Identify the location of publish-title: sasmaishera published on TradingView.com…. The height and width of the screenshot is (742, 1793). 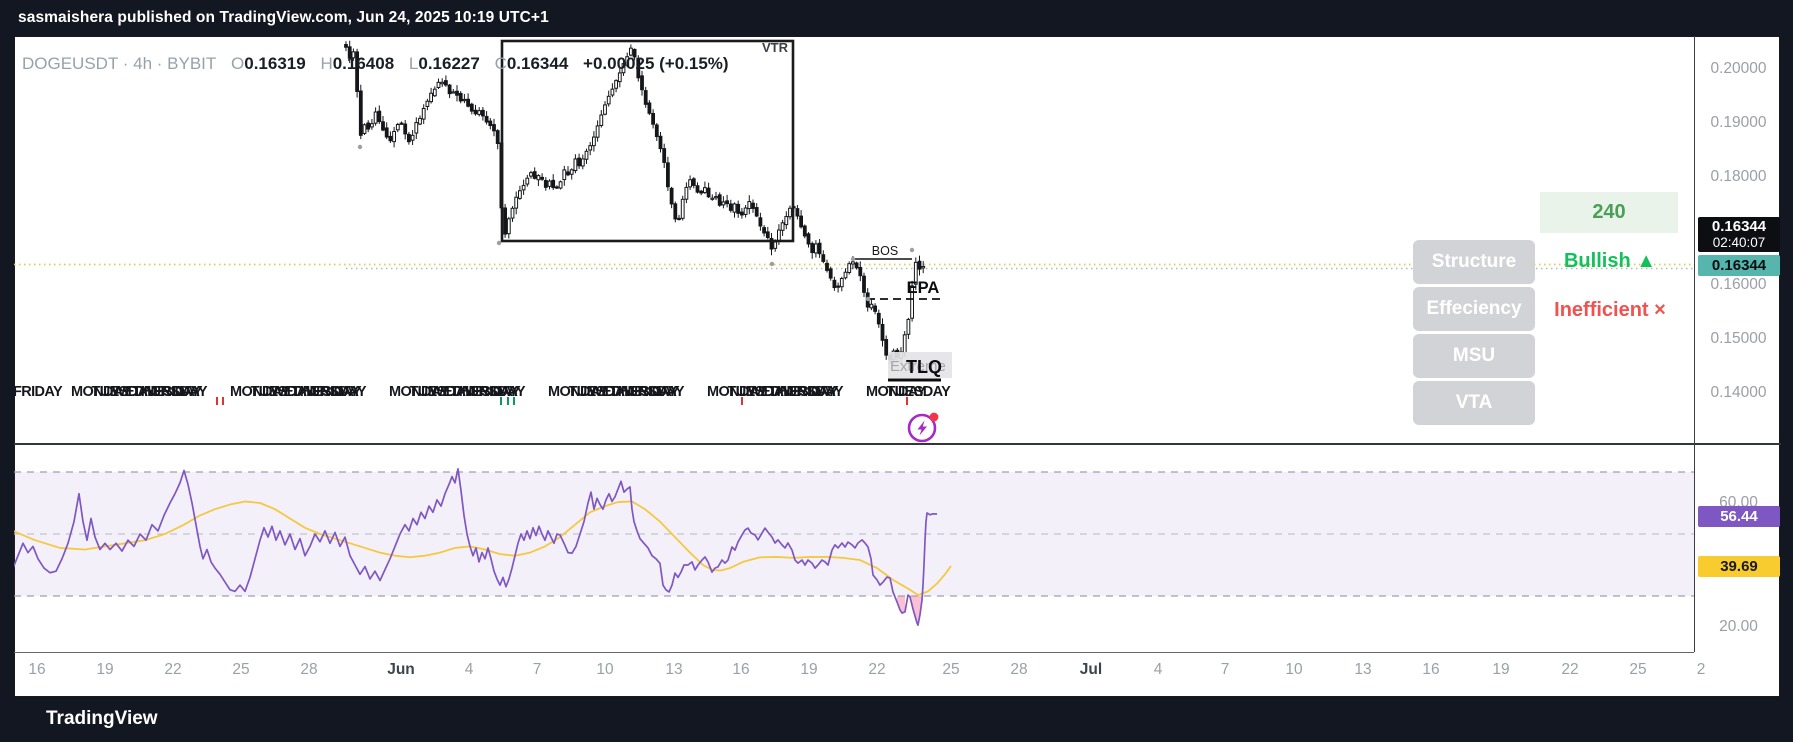
(283, 17).